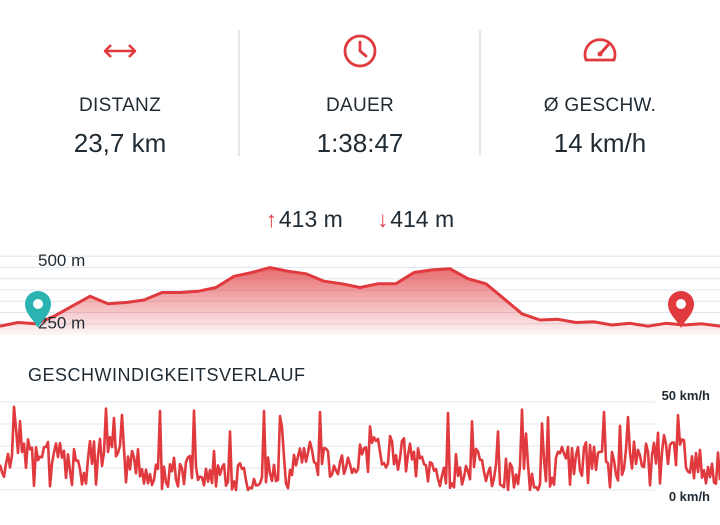  I want to click on speed-tick-label-50: 50 km/h, so click(686, 395).